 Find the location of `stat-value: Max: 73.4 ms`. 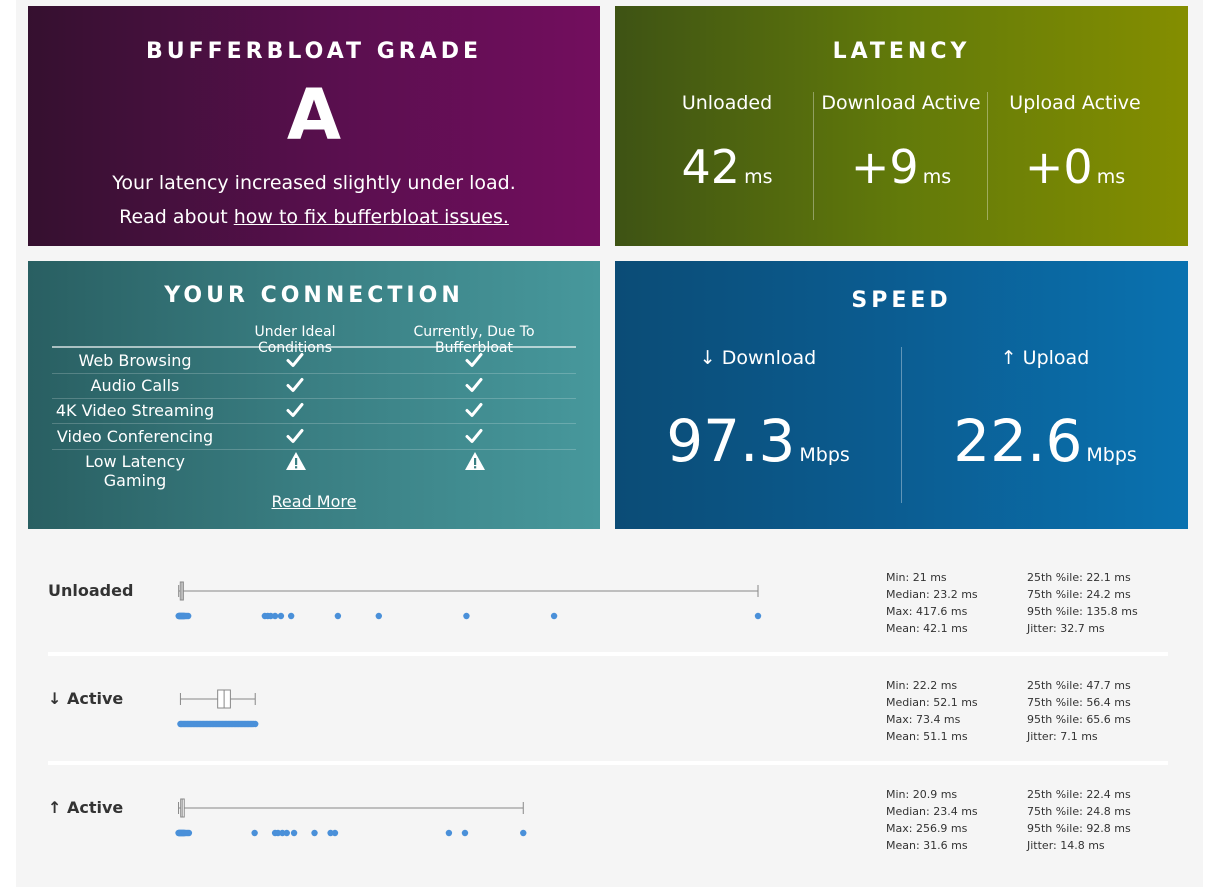

stat-value: Max: 73.4 ms is located at coordinates (923, 719).